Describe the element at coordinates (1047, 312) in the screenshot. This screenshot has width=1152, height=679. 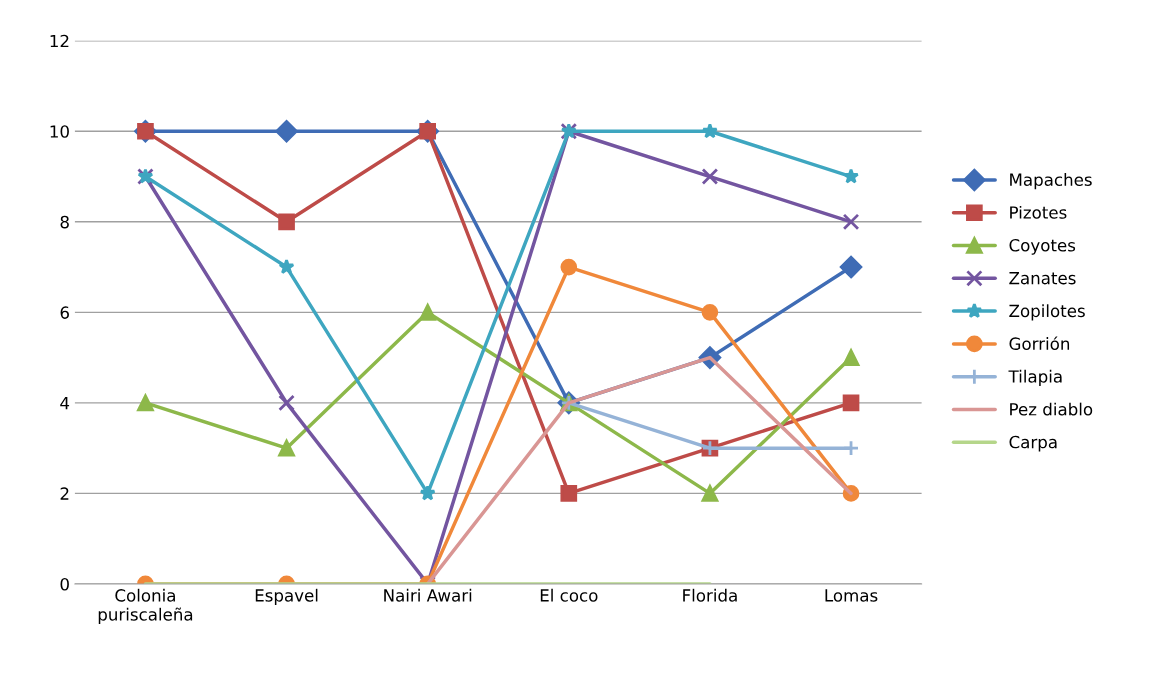
I see `legend-label: Zopilotes` at that location.